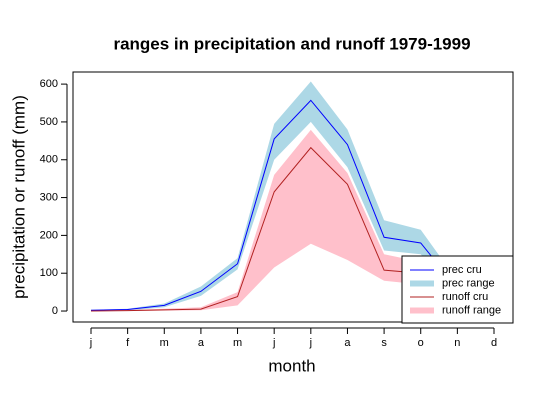 The height and width of the screenshot is (417, 550). What do you see at coordinates (49, 122) in the screenshot?
I see `y-tick-label: 500` at bounding box center [49, 122].